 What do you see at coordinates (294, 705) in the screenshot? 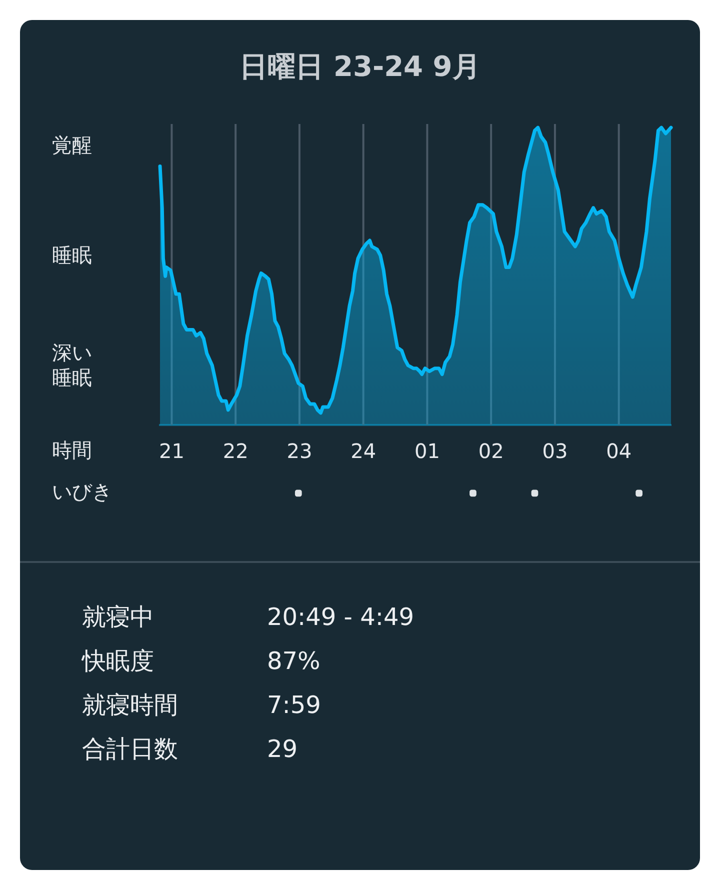
I see `text: 7:59` at bounding box center [294, 705].